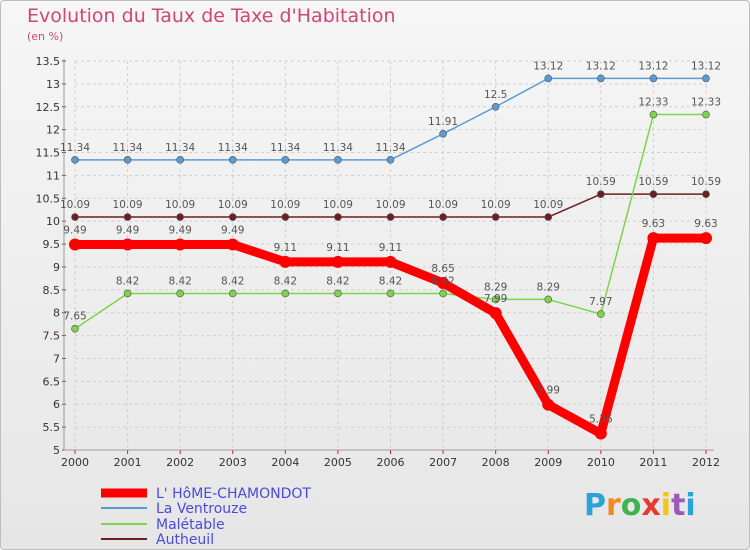  Describe the element at coordinates (653, 462) in the screenshot. I see `x-tick-label: 2011` at that location.